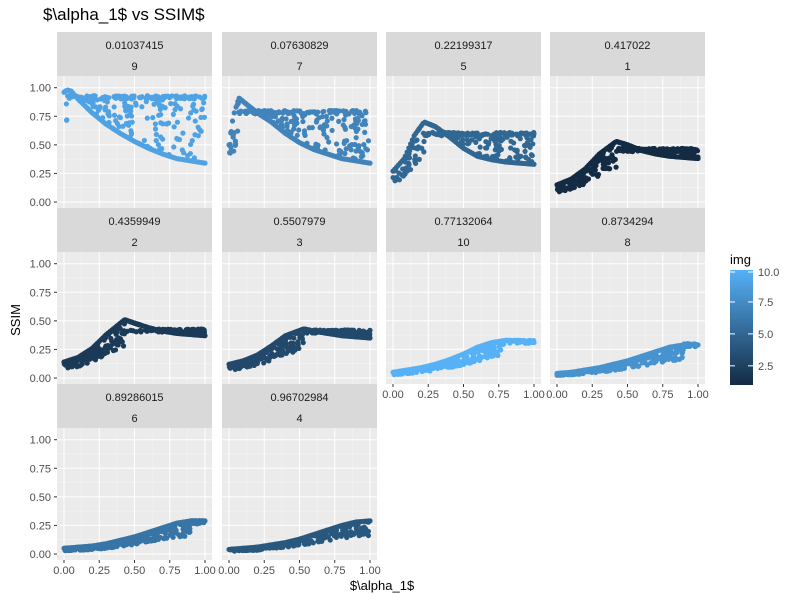 The image size is (800, 600). I want to click on strip-label-value: 0.77132064, so click(463, 222).